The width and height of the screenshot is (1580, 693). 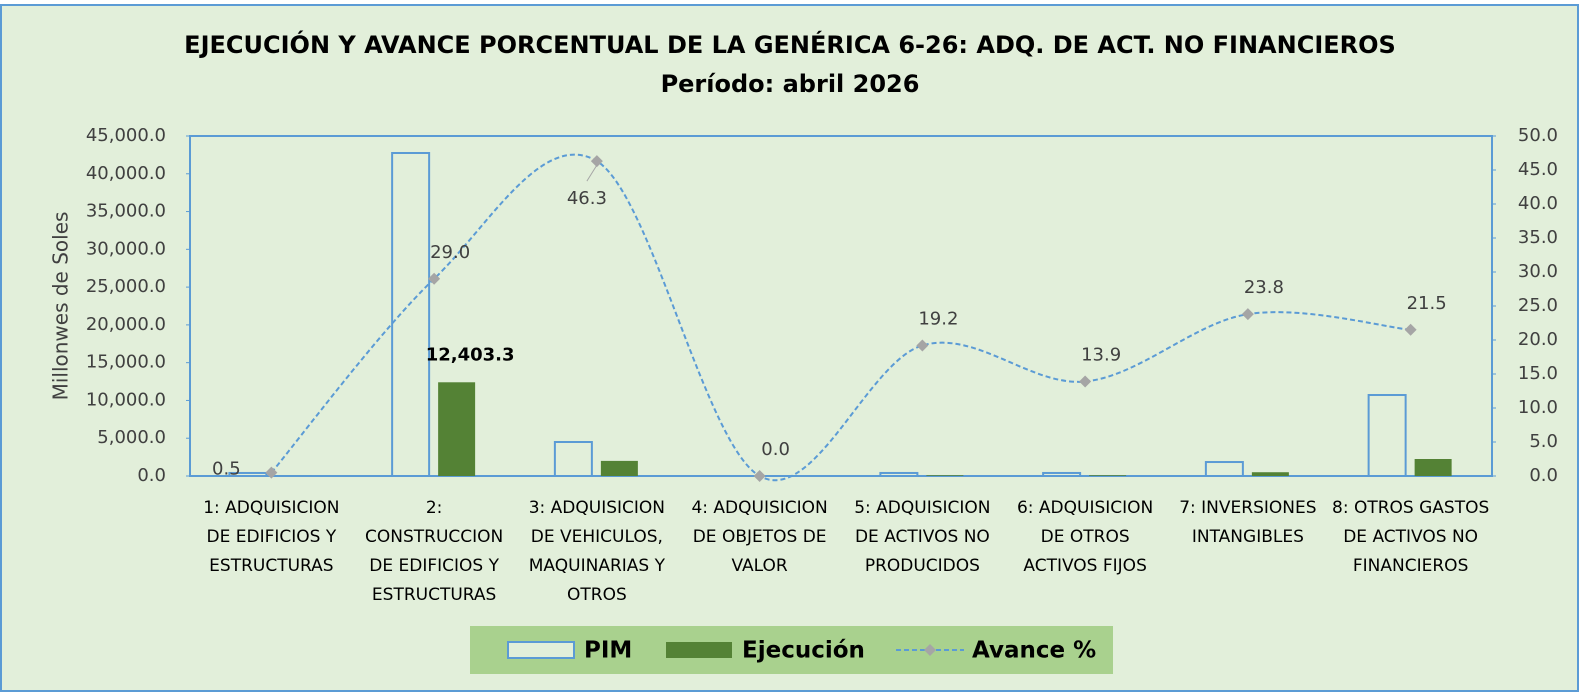 I want to click on data-label: 13.9, so click(x=1101, y=354).